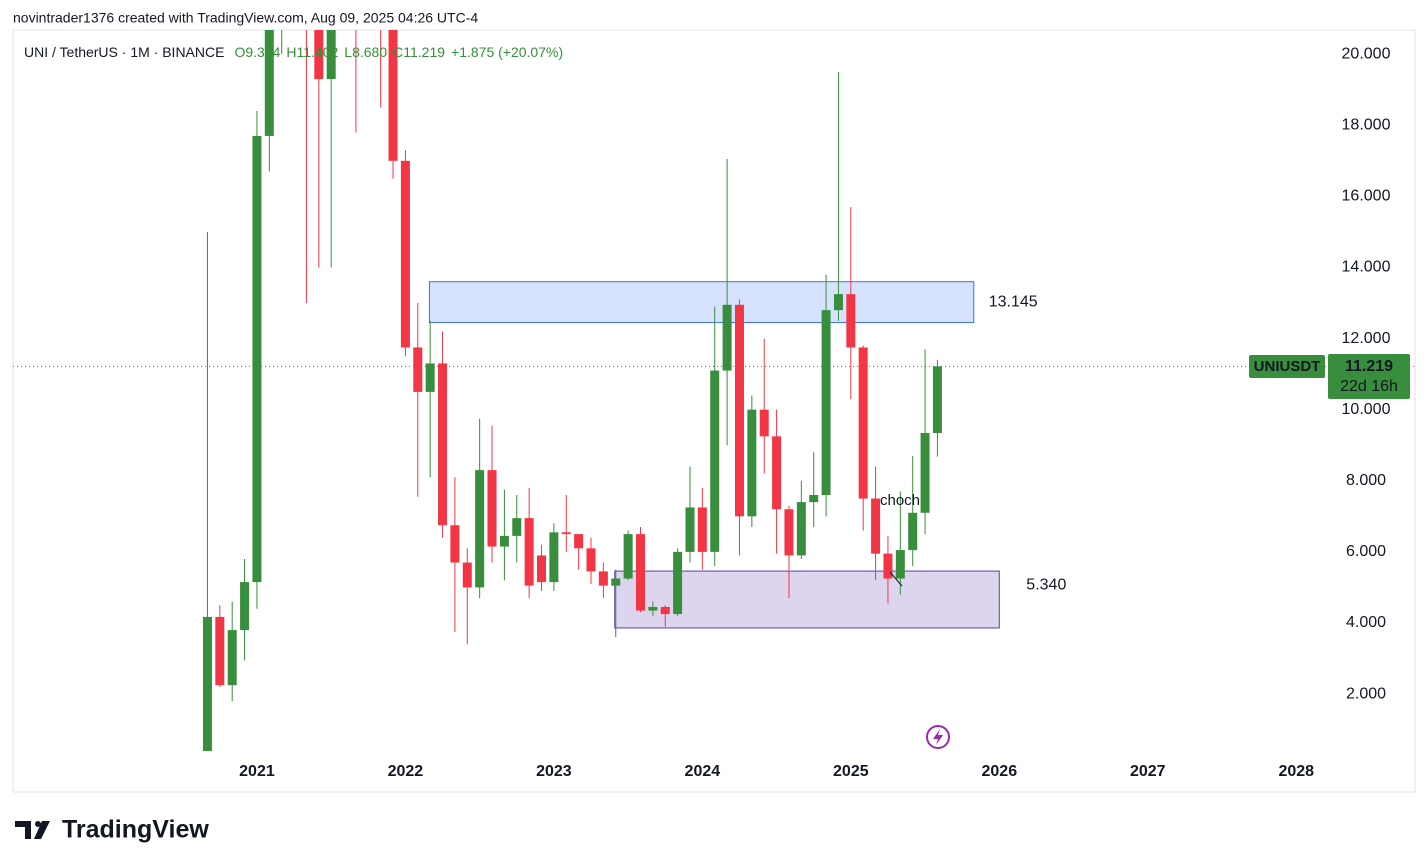  Describe the element at coordinates (257, 52) in the screenshot. I see `ohlc-value: O9.344` at that location.